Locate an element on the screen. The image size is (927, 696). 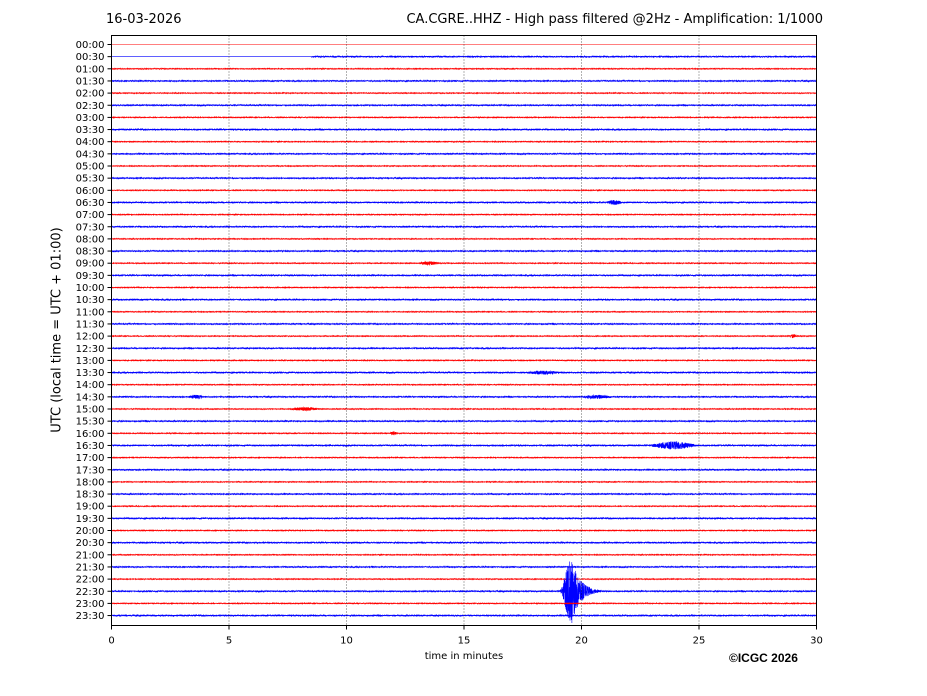
y-tick-label: 18:30 is located at coordinates (90, 495).